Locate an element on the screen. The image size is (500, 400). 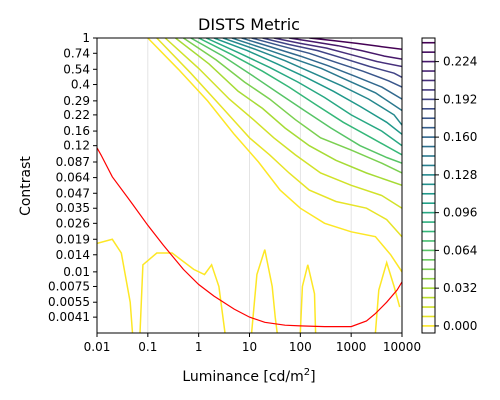
y-tick-label: 0.064 is located at coordinates (73, 178).